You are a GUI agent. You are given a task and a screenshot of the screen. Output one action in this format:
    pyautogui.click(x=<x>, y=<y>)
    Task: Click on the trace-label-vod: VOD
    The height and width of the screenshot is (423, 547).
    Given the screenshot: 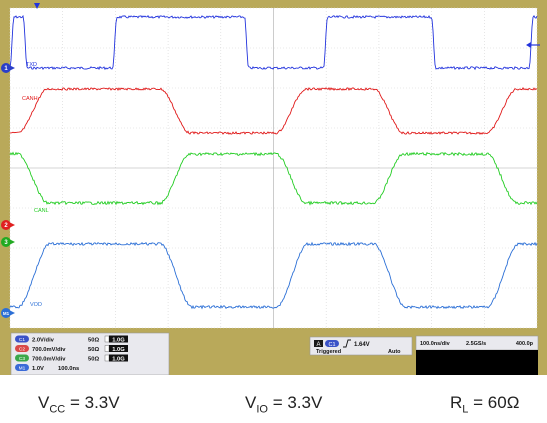 What is the action you would take?
    pyautogui.click(x=36, y=305)
    